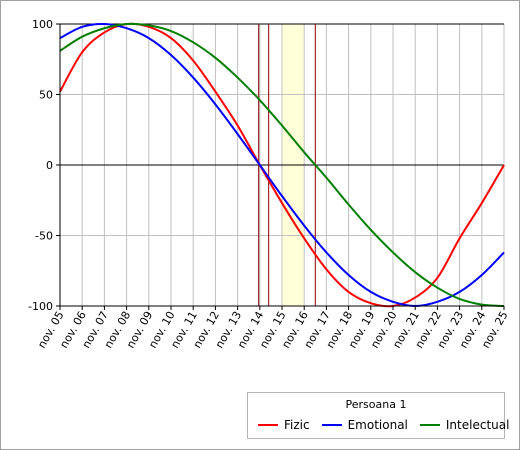 This screenshot has height=450, width=520. I want to click on legend-label: Intelectual, so click(477, 425).